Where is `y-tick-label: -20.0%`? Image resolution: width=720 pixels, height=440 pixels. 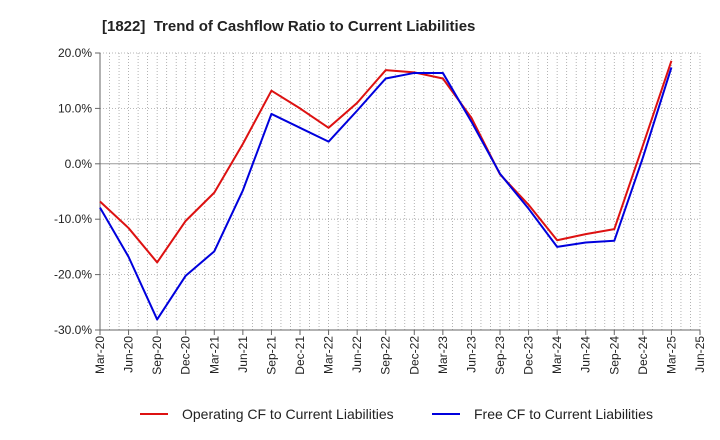 y-tick-label: -20.0% is located at coordinates (73, 275).